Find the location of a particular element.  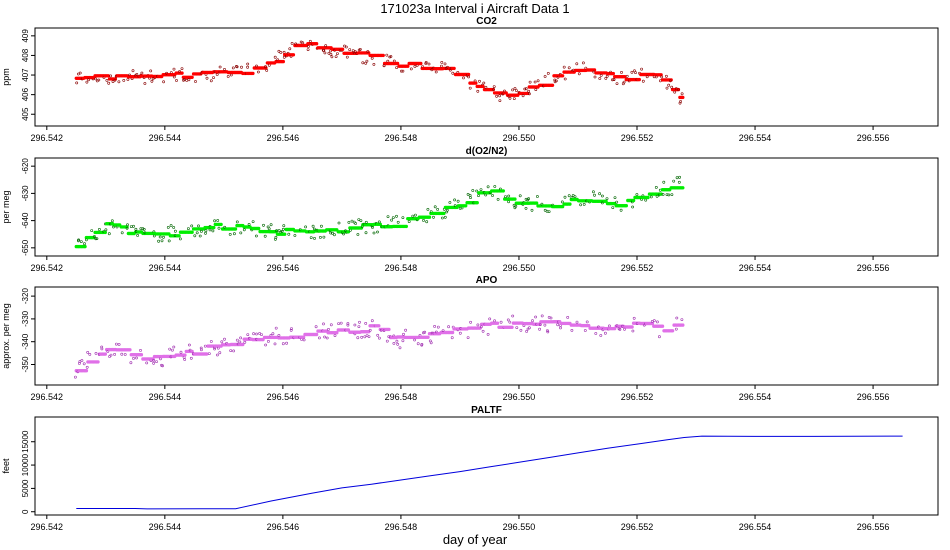

x-tick-label: 296.554 is located at coordinates (755, 527).